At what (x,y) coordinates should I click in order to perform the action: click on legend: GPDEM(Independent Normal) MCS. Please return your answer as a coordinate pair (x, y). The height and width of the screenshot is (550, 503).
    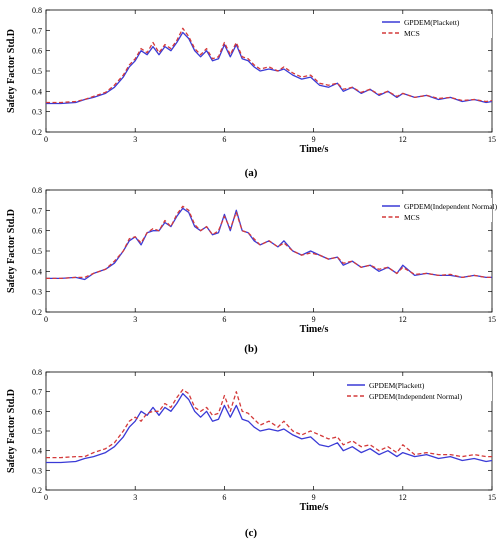
    Looking at the image, I should click on (439, 210).